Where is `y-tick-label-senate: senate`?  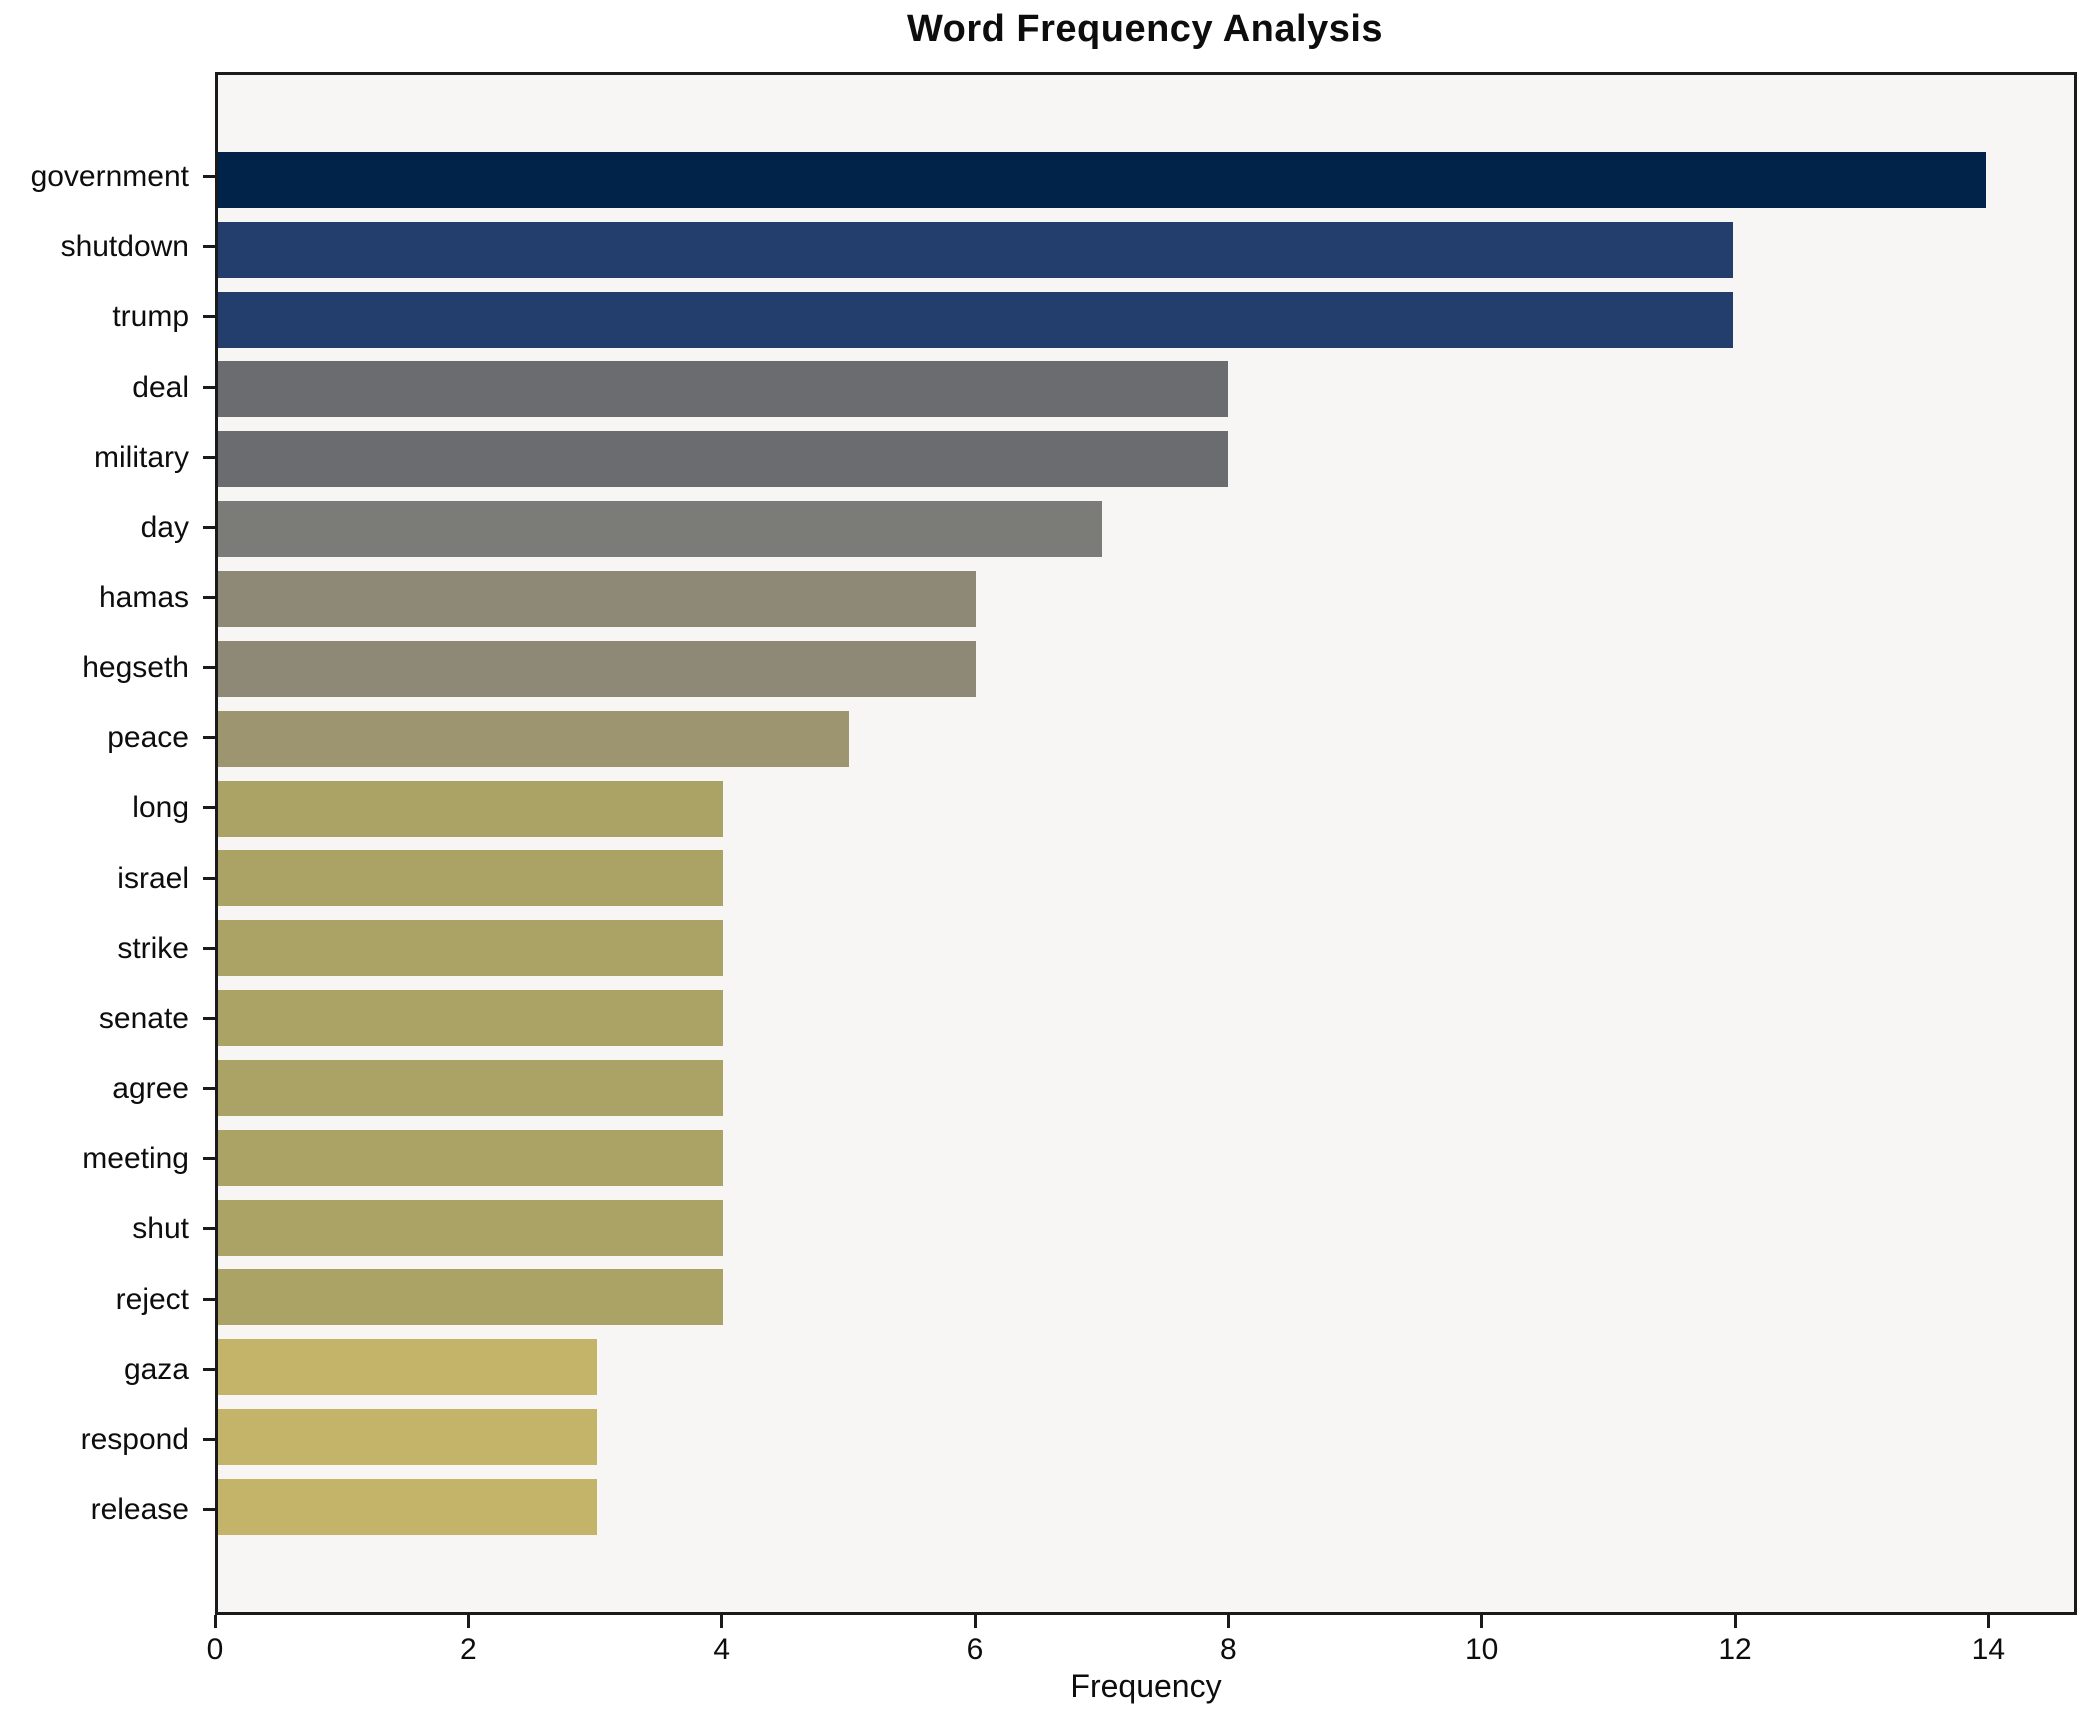
y-tick-label-senate: senate is located at coordinates (143, 1018).